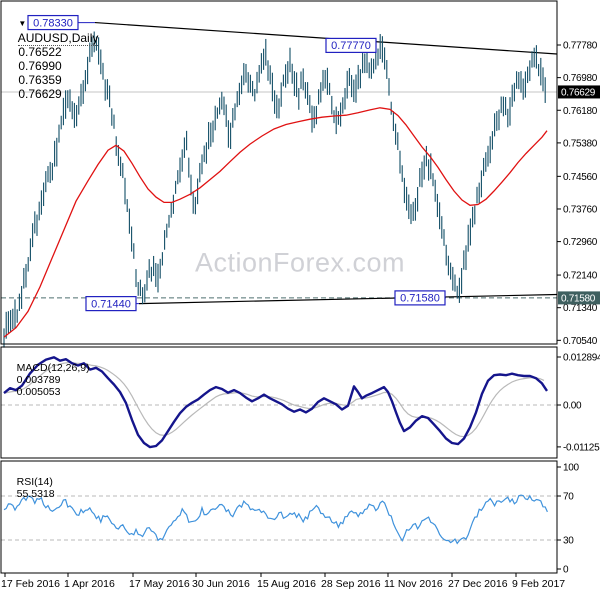 The height and width of the screenshot is (600, 600). Describe the element at coordinates (580, 341) in the screenshot. I see `price-tick-0.70540: 0.70540` at that location.